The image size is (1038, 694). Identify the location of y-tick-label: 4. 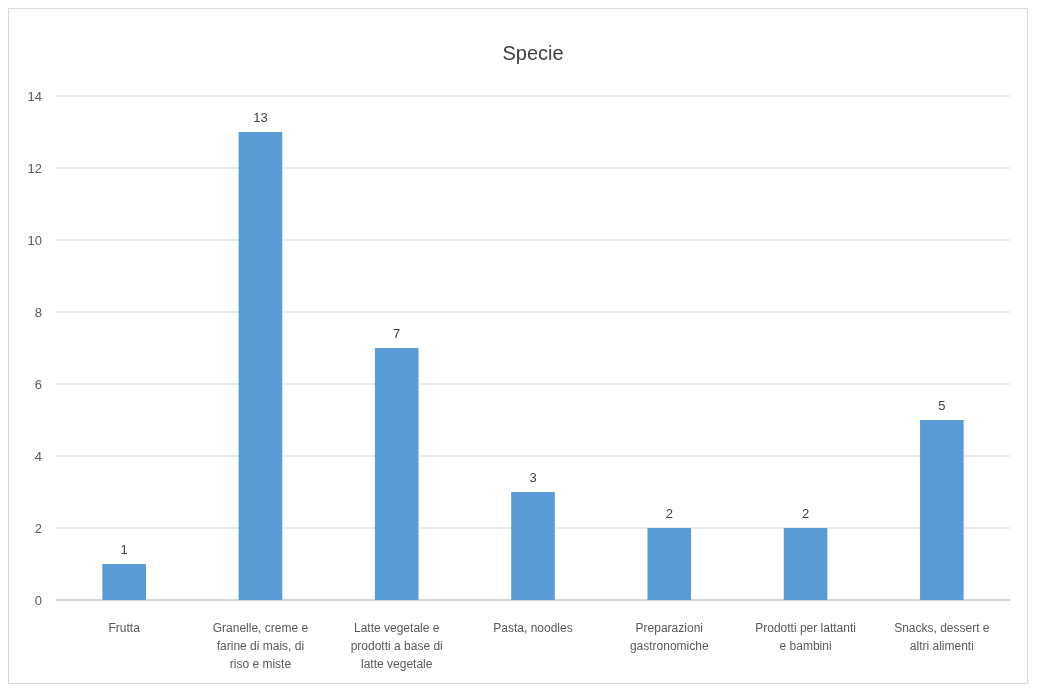
(38, 456).